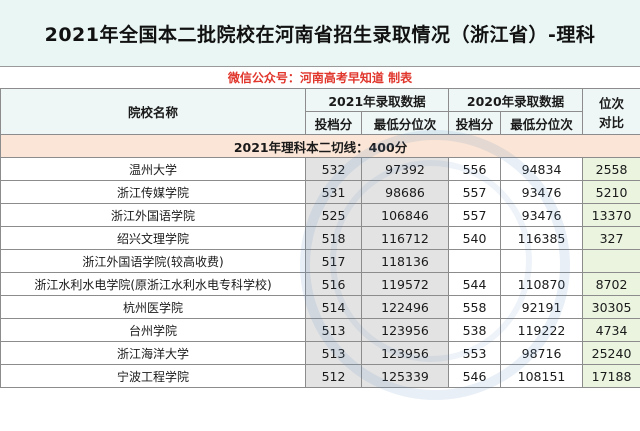  What do you see at coordinates (405, 284) in the screenshot?
I see `min-rank-2021-cell: 119572` at bounding box center [405, 284].